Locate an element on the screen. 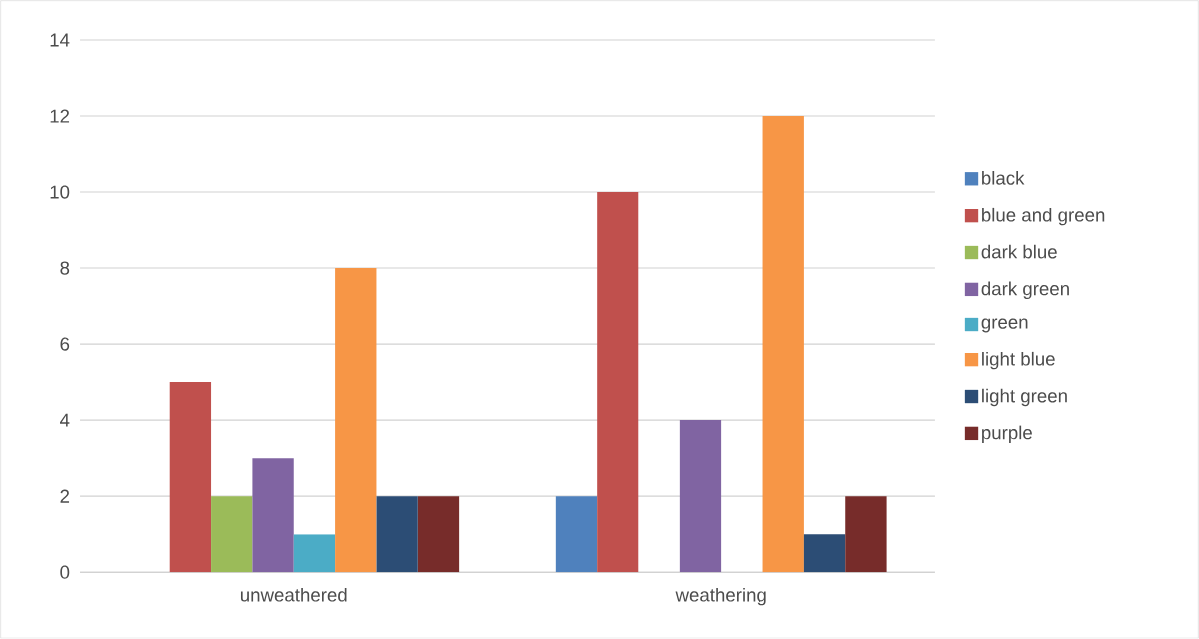 This screenshot has width=1199, height=639. legend-label: dark green is located at coordinates (1025, 290).